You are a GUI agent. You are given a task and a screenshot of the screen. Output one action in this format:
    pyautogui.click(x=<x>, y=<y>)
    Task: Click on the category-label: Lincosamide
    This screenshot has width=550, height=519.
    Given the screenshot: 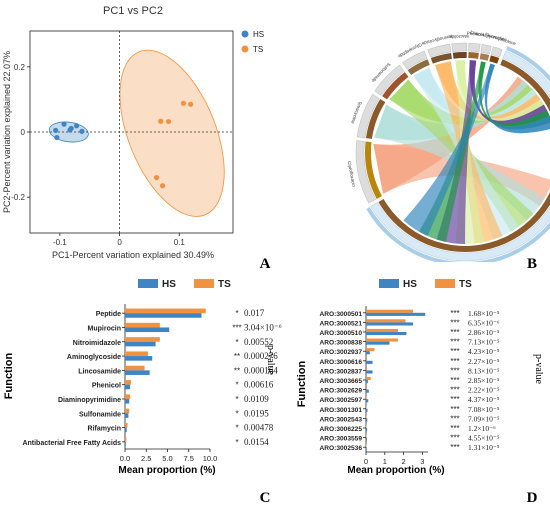 What is the action you would take?
    pyautogui.click(x=99, y=371)
    